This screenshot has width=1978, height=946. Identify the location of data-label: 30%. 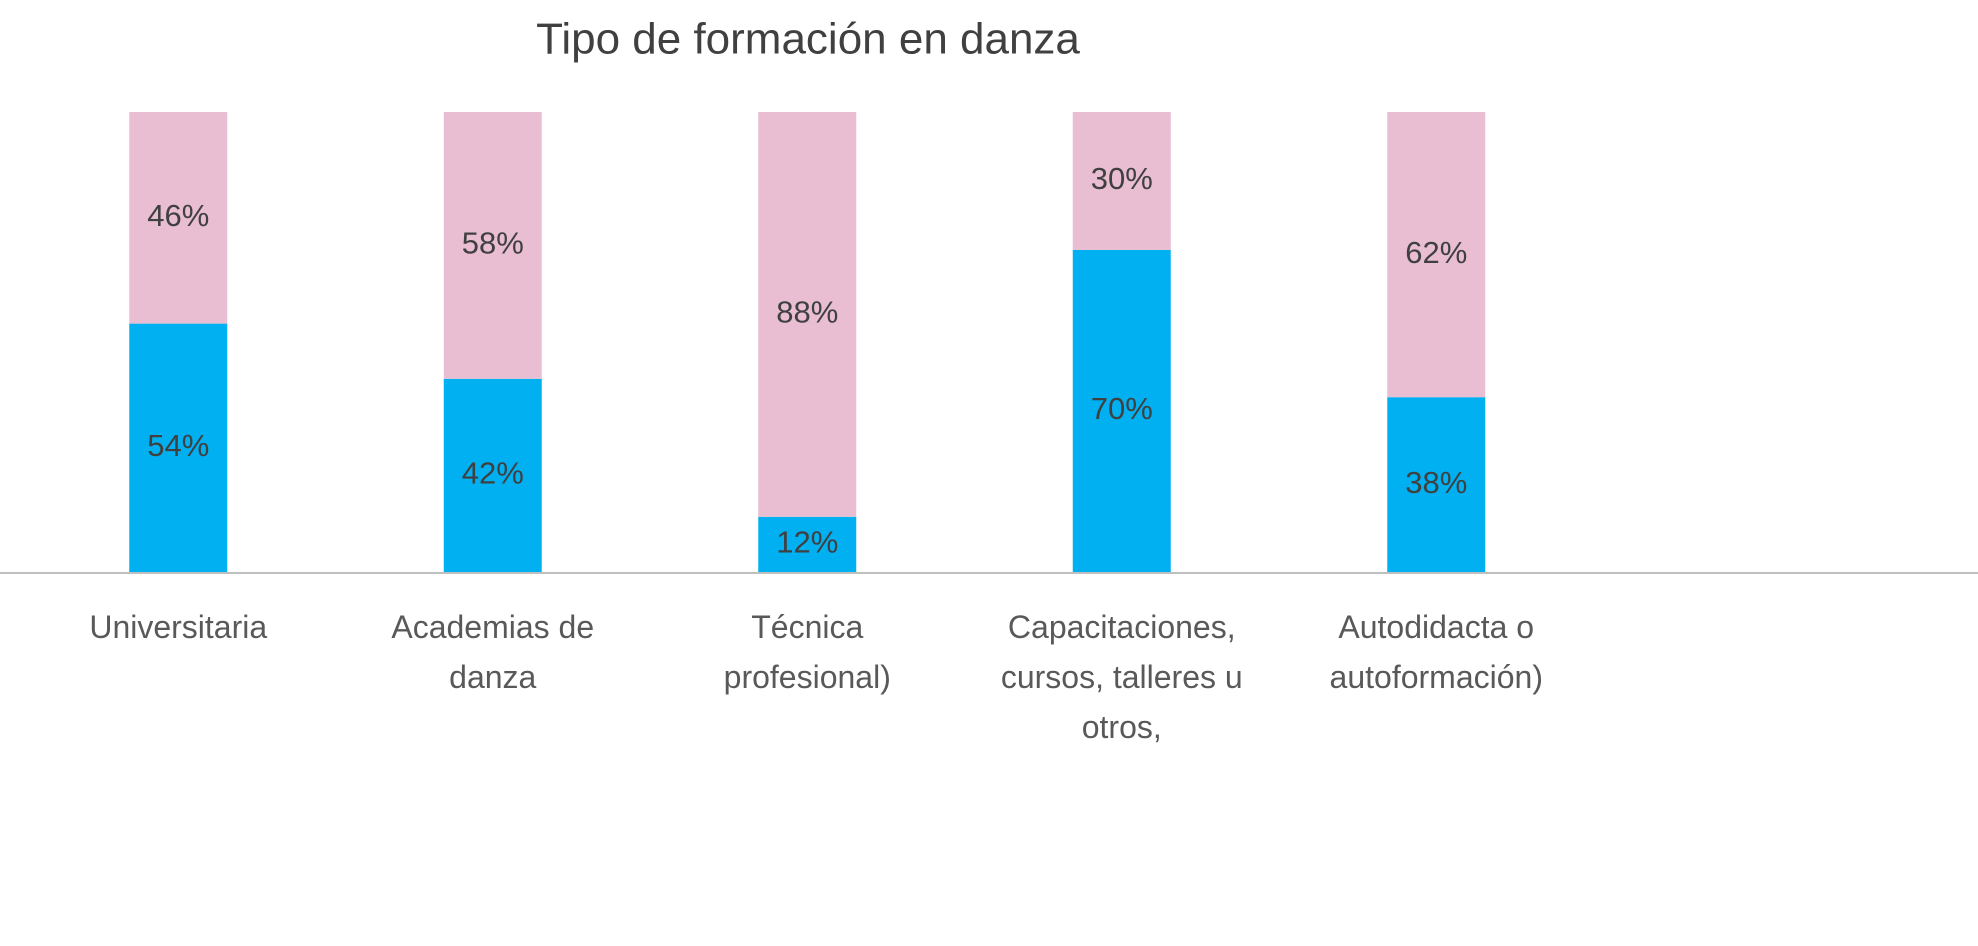
(1122, 178).